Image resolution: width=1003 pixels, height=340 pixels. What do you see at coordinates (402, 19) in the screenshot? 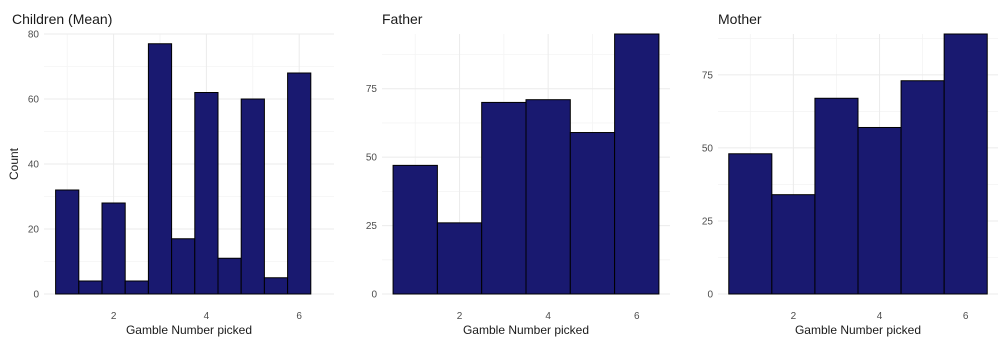
I see `panel-title: Father` at bounding box center [402, 19].